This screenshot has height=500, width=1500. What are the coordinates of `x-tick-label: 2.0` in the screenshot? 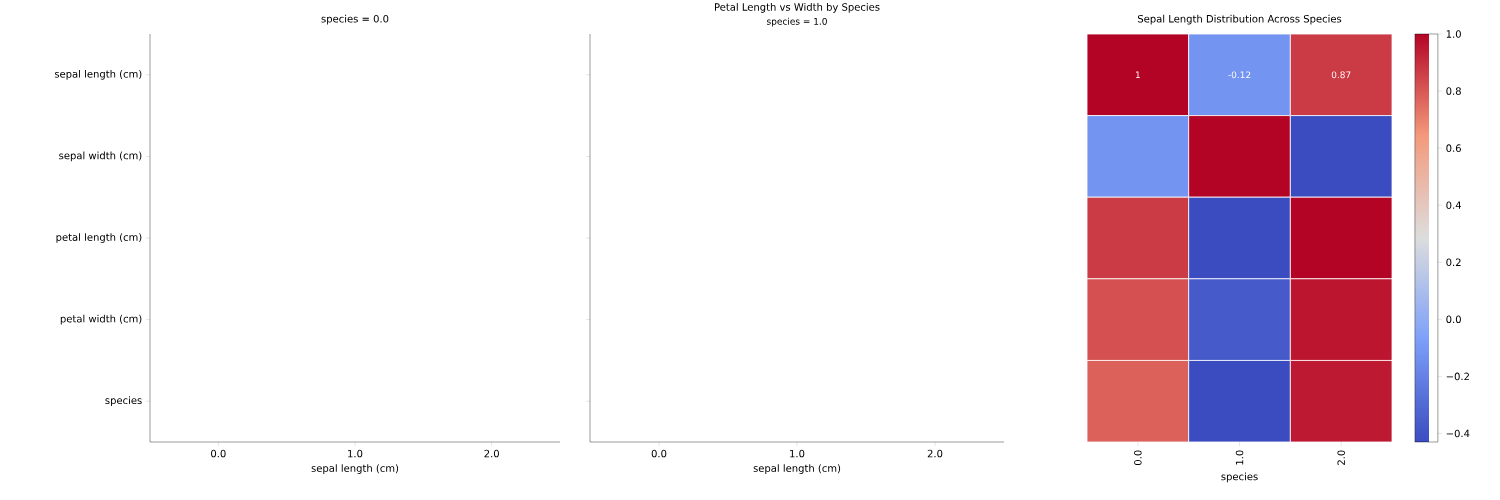 It's located at (1341, 457).